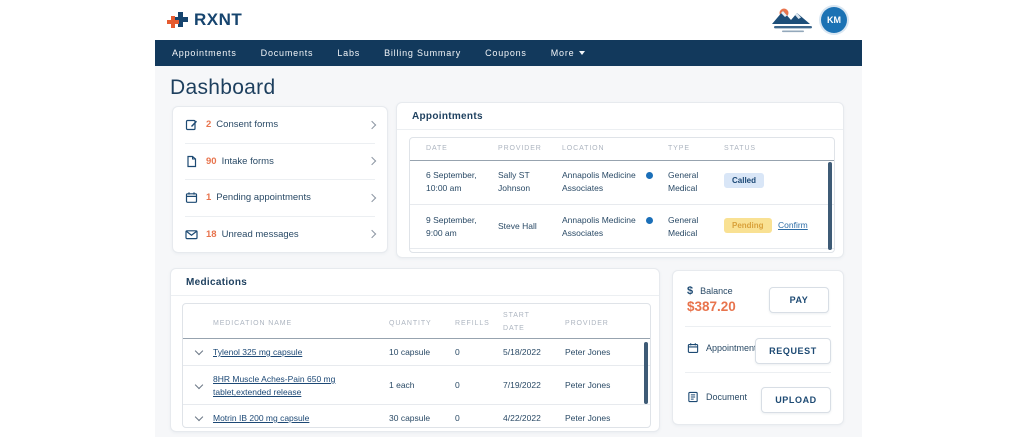 The width and height of the screenshot is (1024, 437). I want to click on appointments-card-title: Appointments, so click(447, 116).